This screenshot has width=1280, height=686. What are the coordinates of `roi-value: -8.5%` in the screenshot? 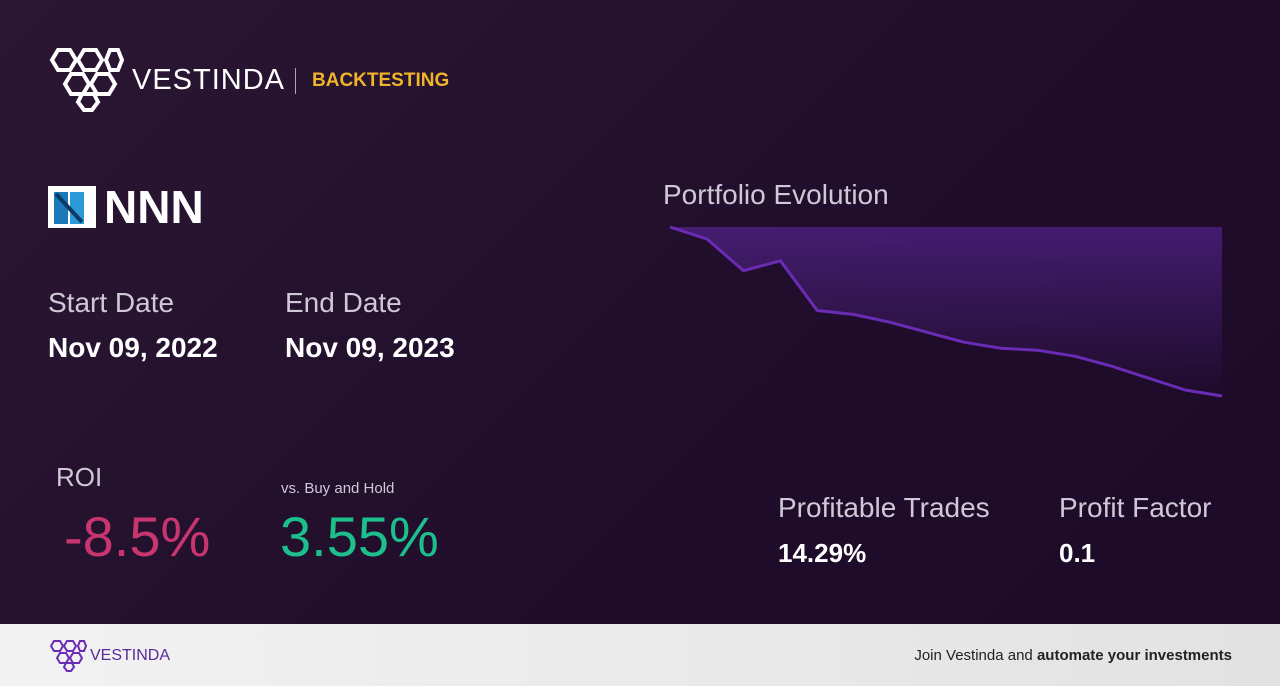 It's located at (137, 536).